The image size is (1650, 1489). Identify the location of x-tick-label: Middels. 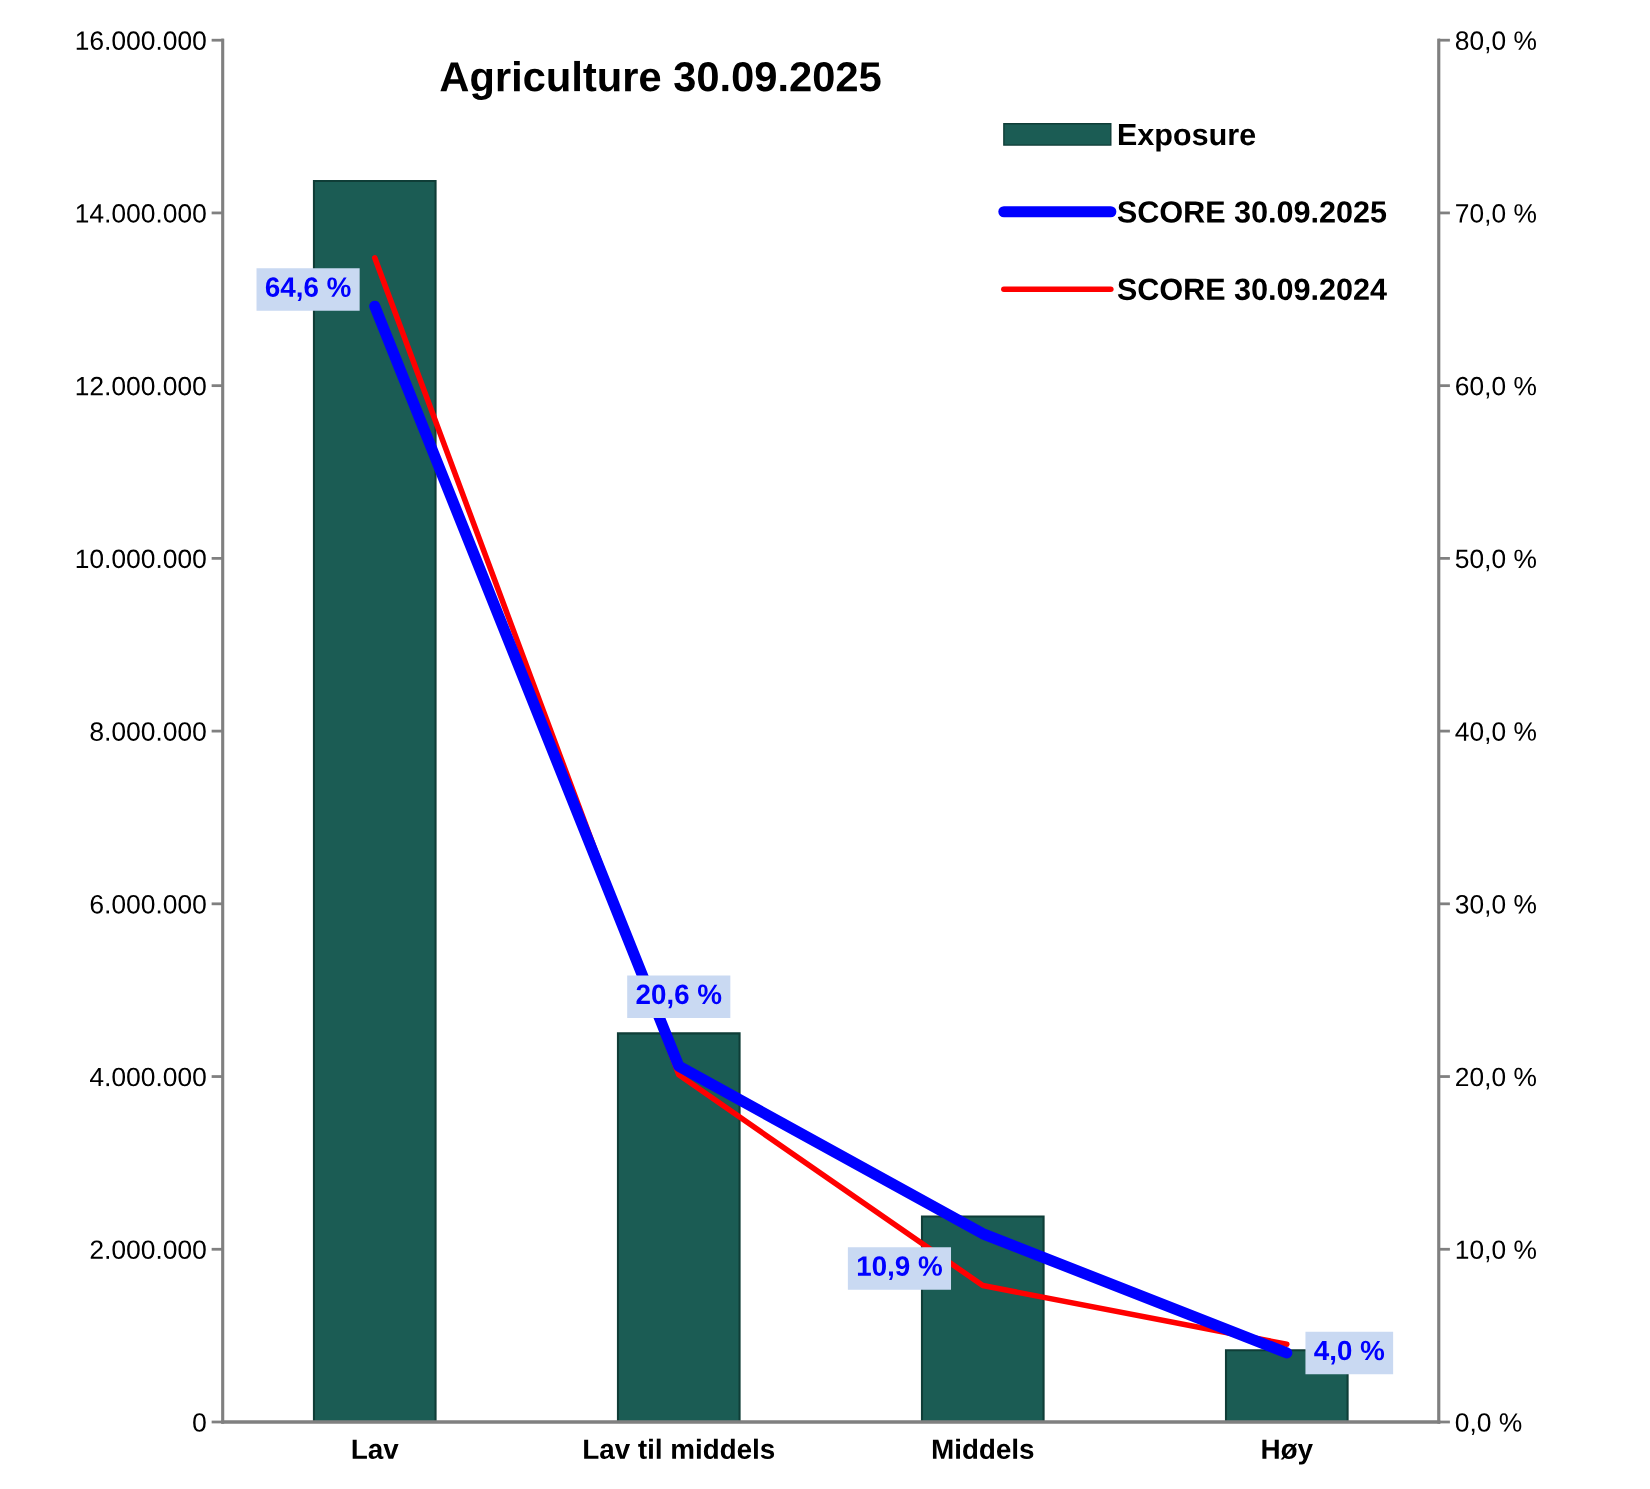
(983, 1449).